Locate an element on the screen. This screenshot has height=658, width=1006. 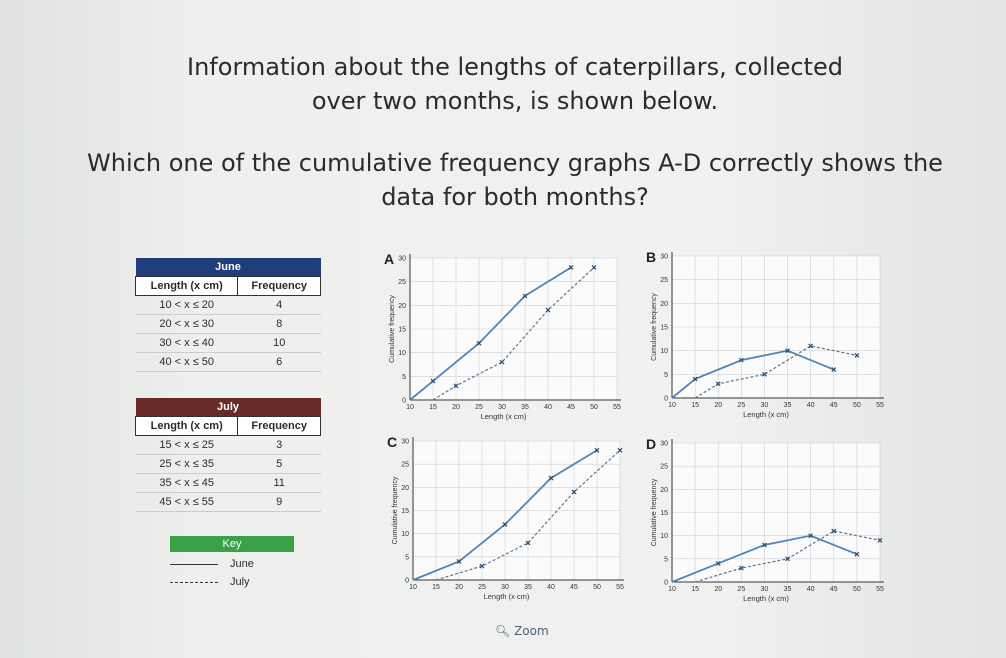
table-title-row: July is located at coordinates (228, 407).